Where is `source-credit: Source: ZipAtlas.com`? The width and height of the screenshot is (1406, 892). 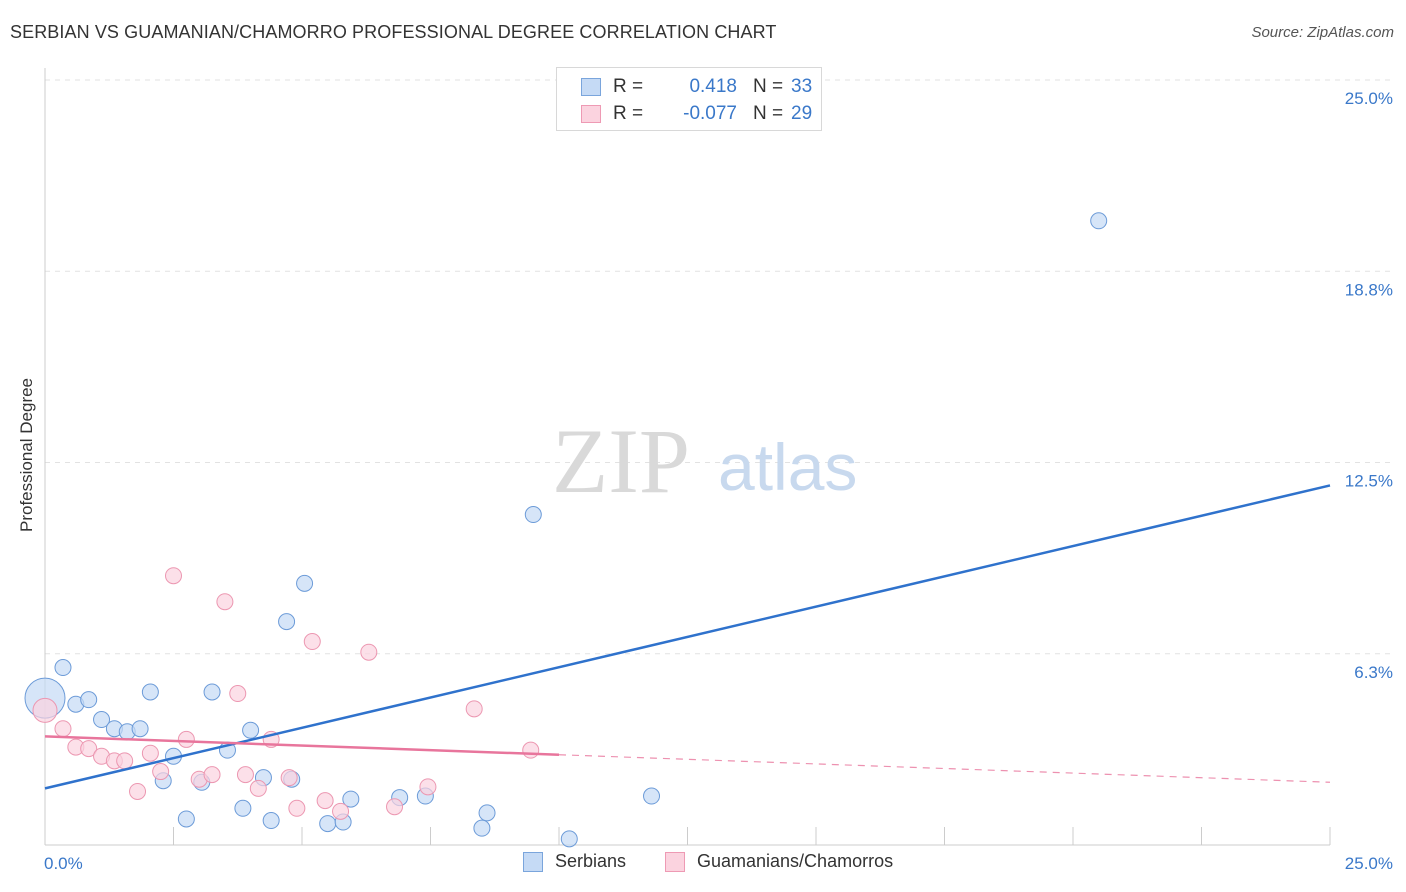 source-credit: Source: ZipAtlas.com is located at coordinates (1322, 32).